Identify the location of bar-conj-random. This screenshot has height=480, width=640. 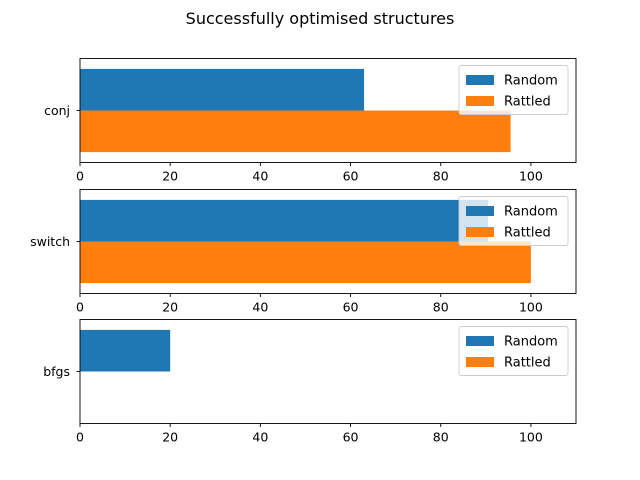
(222, 89).